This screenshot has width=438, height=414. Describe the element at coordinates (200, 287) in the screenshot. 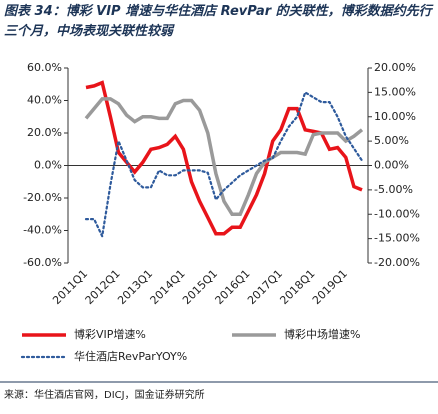

I see `x-tick-label: 2015Q1` at that location.